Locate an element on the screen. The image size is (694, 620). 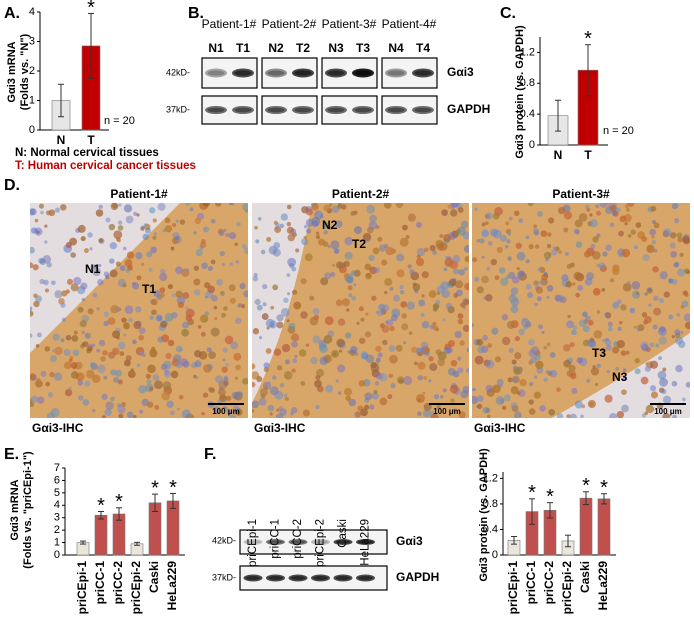
lane-group-label: Patient-1# is located at coordinates (229, 24).